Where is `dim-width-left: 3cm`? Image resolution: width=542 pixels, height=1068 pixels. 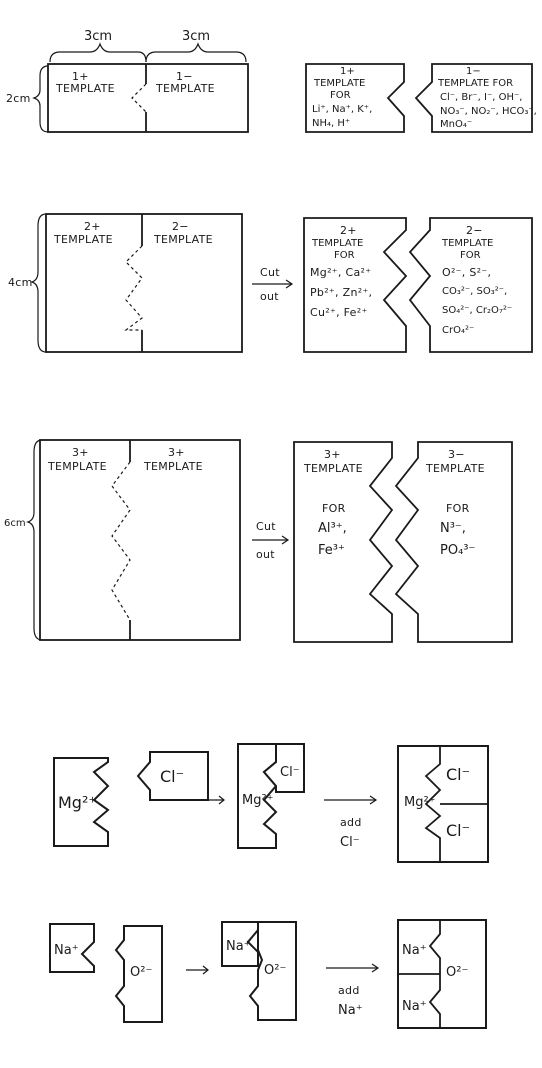 dim-width-left: 3cm is located at coordinates (98, 36).